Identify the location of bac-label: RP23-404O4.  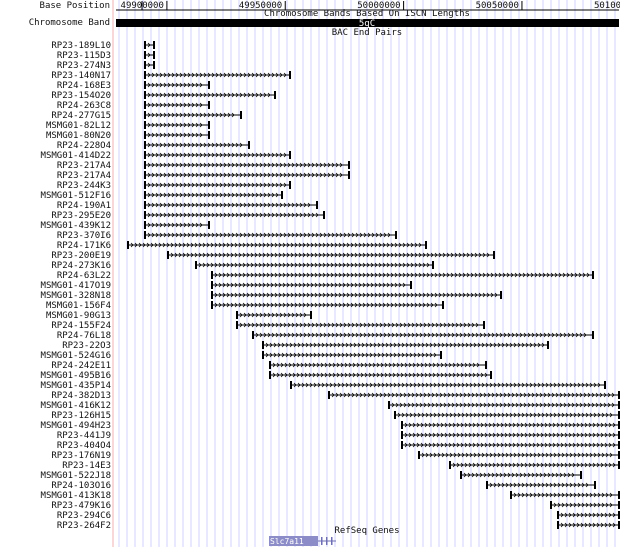
(84, 446).